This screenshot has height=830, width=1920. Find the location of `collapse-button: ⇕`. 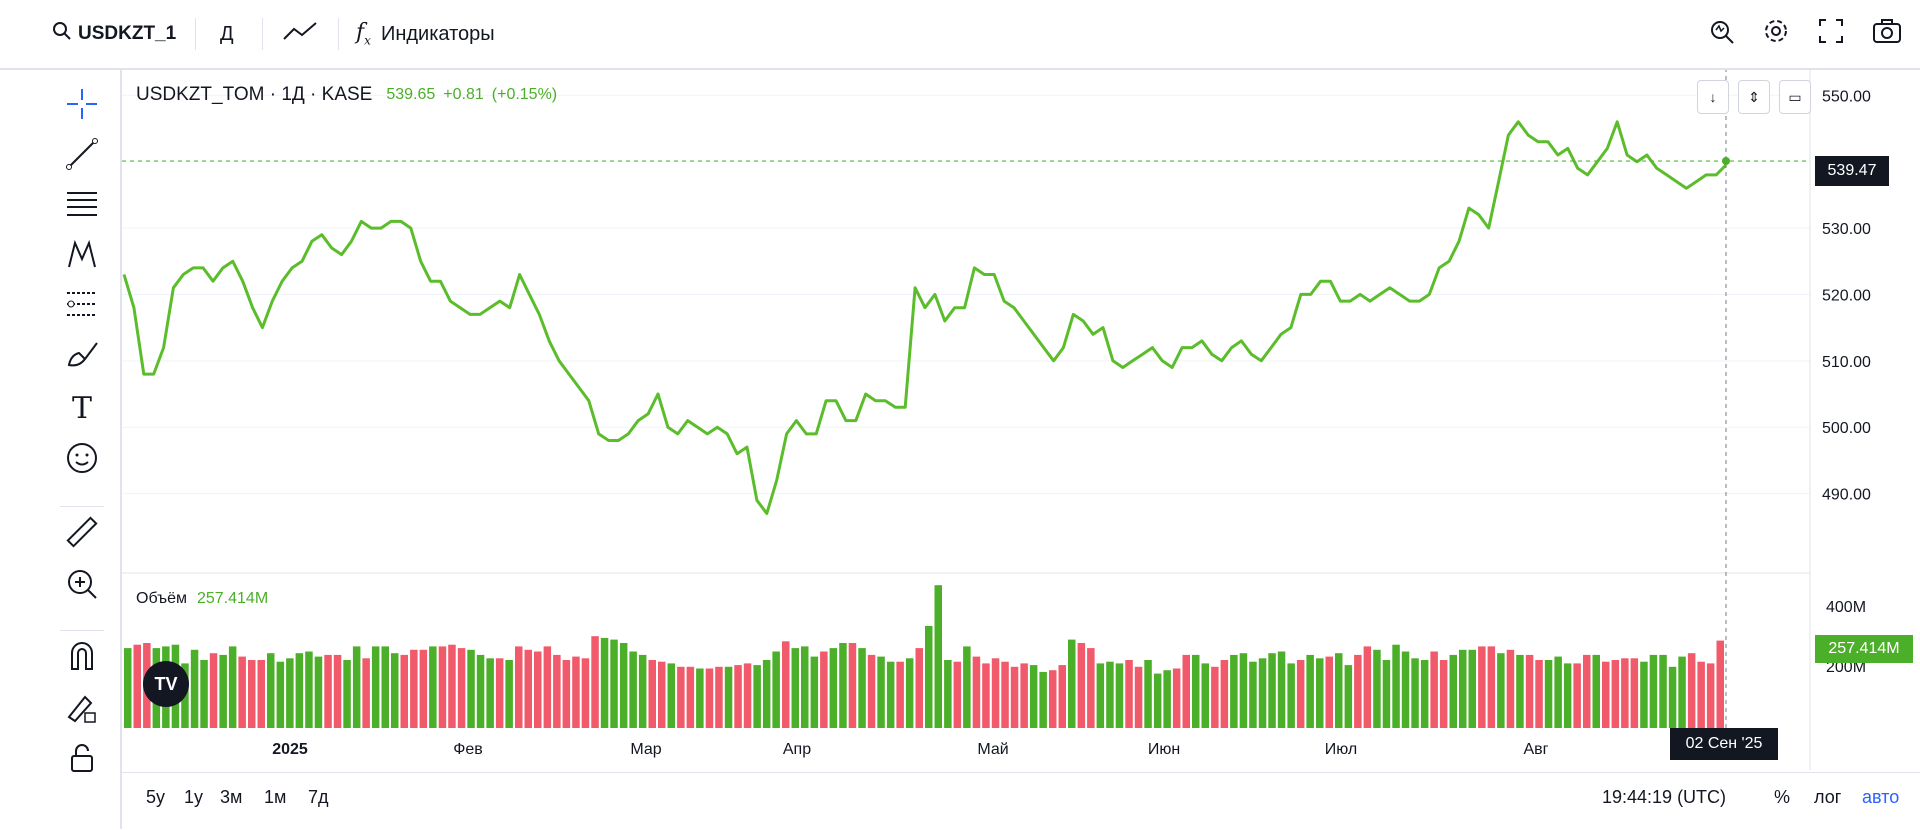

collapse-button: ⇕ is located at coordinates (1754, 97).